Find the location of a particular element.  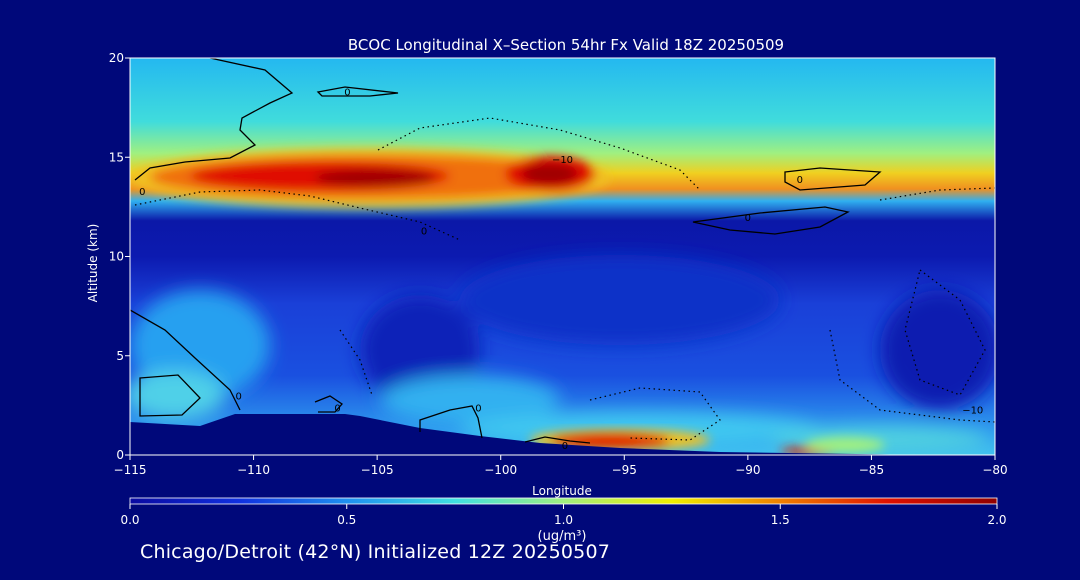

colorbar-ticks: 0.0 0.5 1.0 1.5 2.0 is located at coordinates (563, 515).